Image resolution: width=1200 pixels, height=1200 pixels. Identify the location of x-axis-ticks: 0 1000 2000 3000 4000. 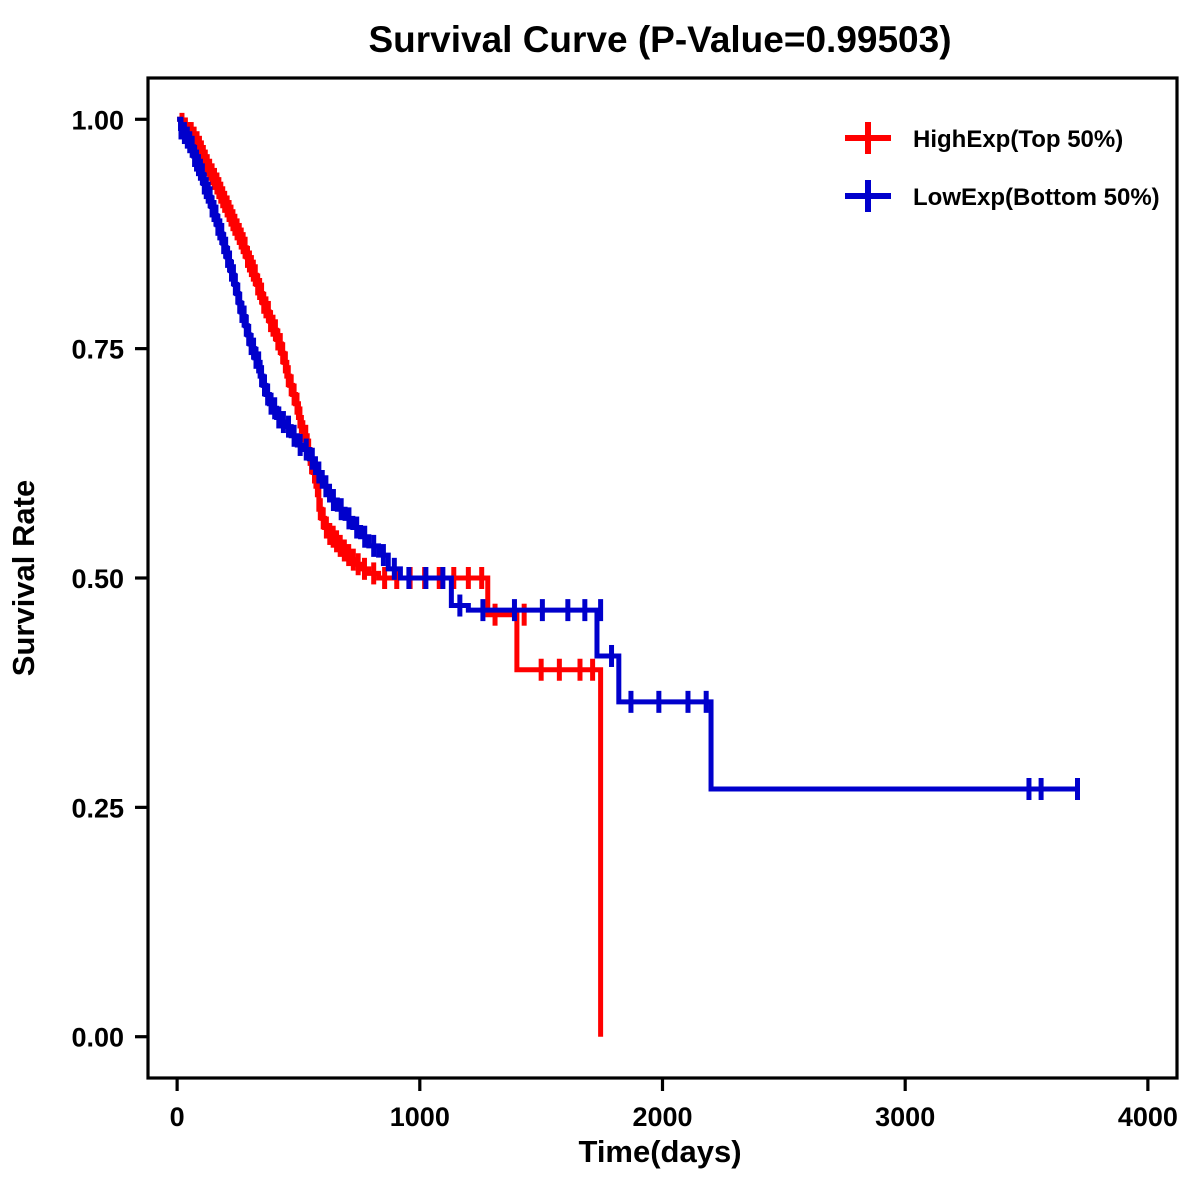
(674, 1105).